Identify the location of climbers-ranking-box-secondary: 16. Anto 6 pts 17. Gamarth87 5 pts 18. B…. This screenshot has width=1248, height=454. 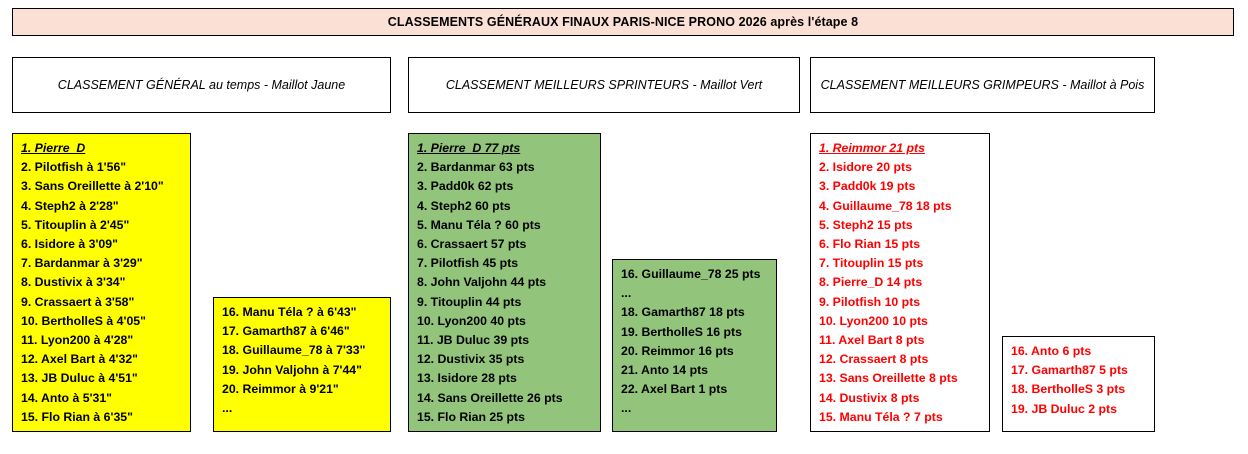
(1078, 384).